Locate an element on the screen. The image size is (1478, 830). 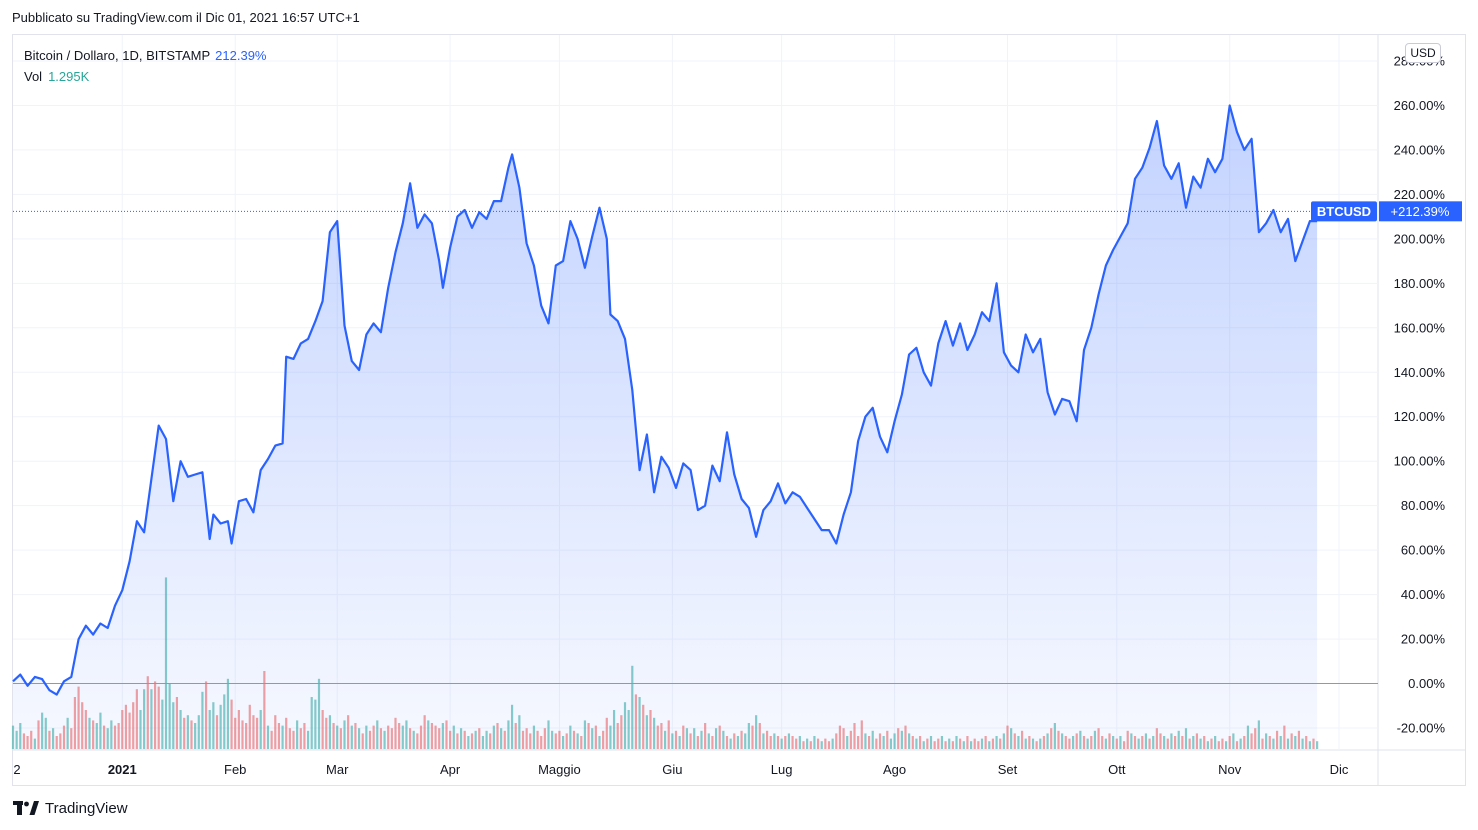
symbol-label-bg is located at coordinates (1344, 211).